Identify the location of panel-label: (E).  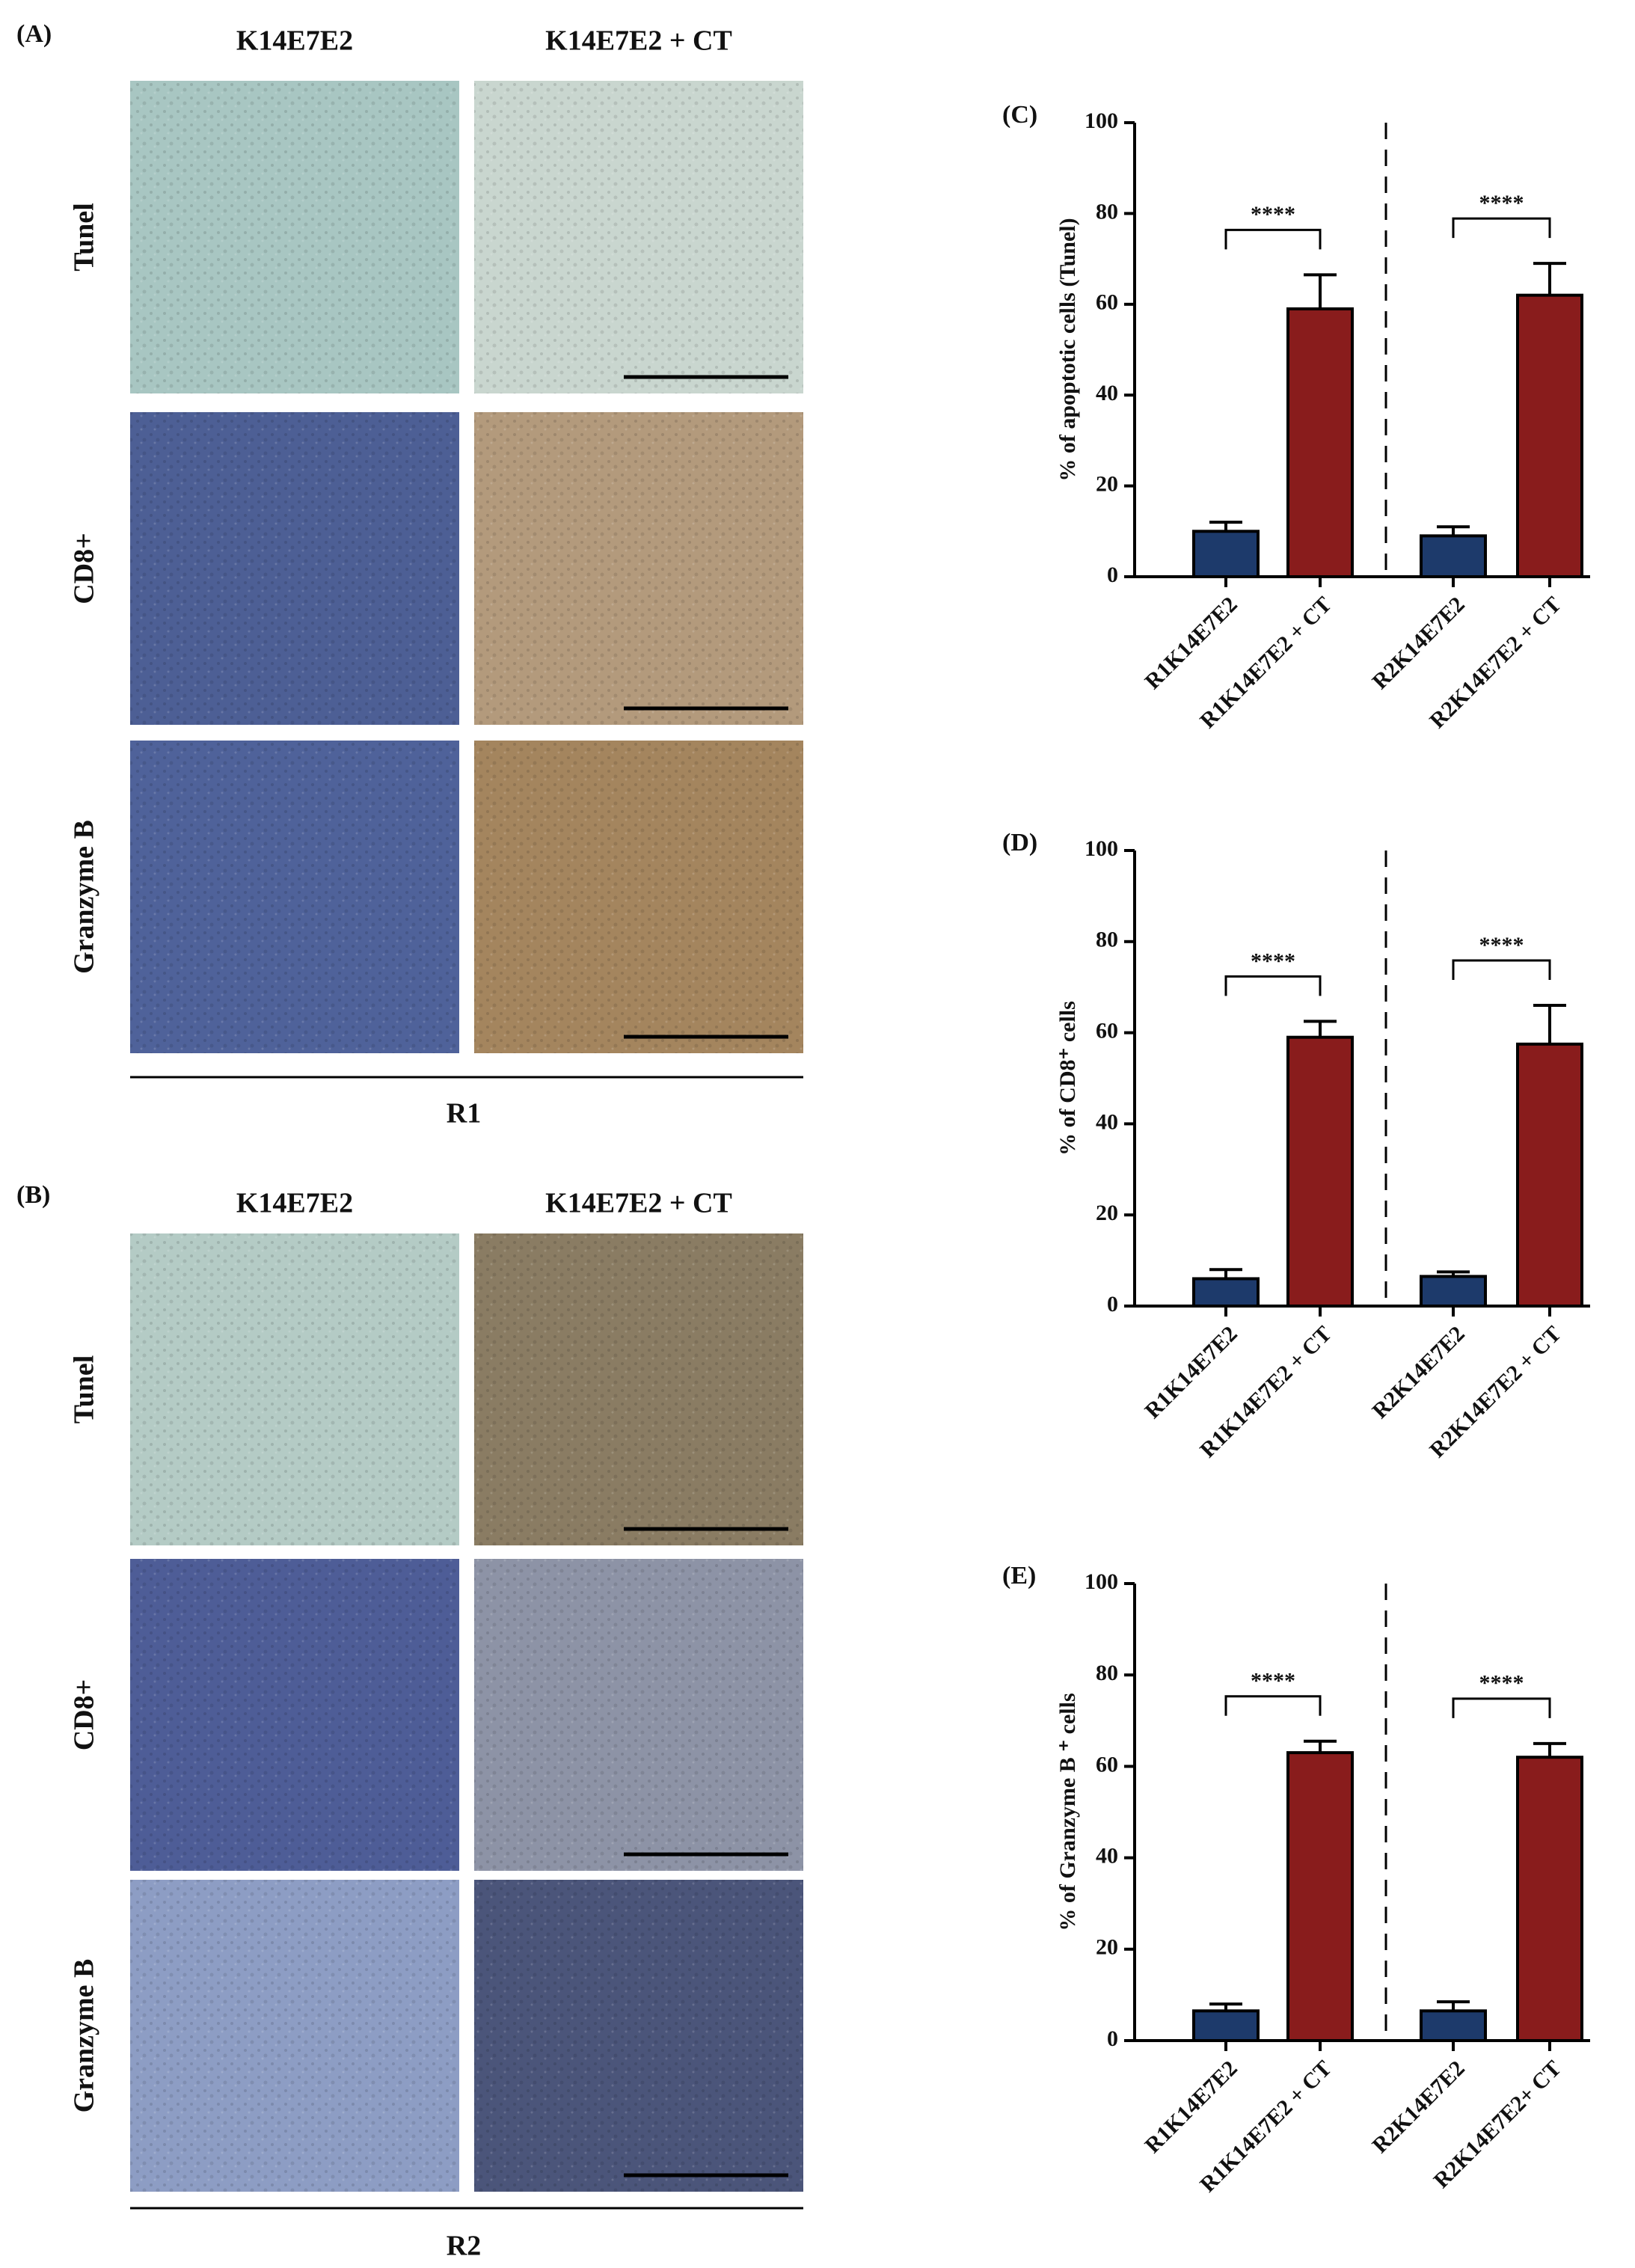
(1019, 1576).